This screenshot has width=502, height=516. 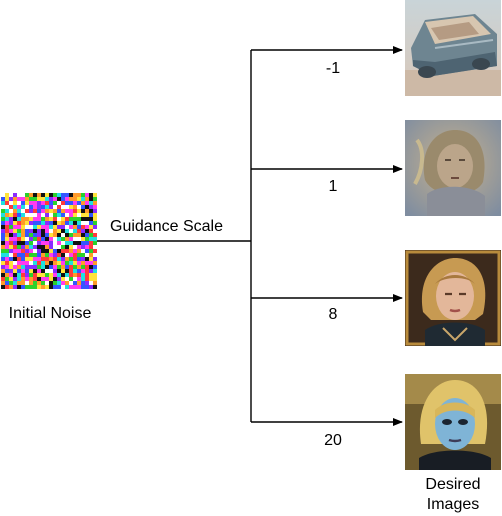 What do you see at coordinates (333, 68) in the screenshot?
I see `scale-label-1: -1` at bounding box center [333, 68].